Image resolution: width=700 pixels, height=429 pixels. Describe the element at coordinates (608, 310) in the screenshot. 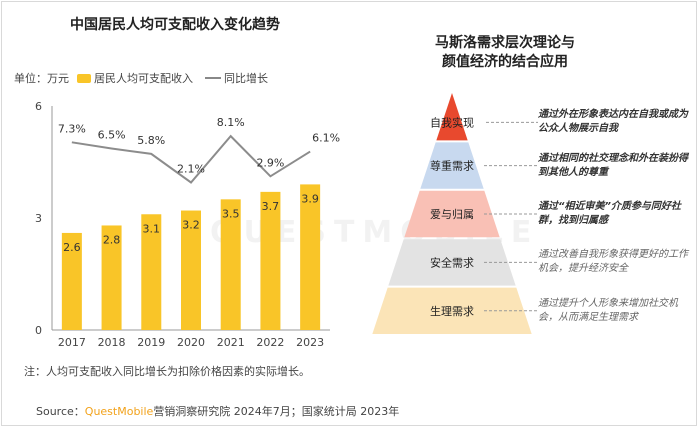

I see `pyramid-desc-5: 通过提升个人形象来增加社交机会，从而满足生理需求` at that location.